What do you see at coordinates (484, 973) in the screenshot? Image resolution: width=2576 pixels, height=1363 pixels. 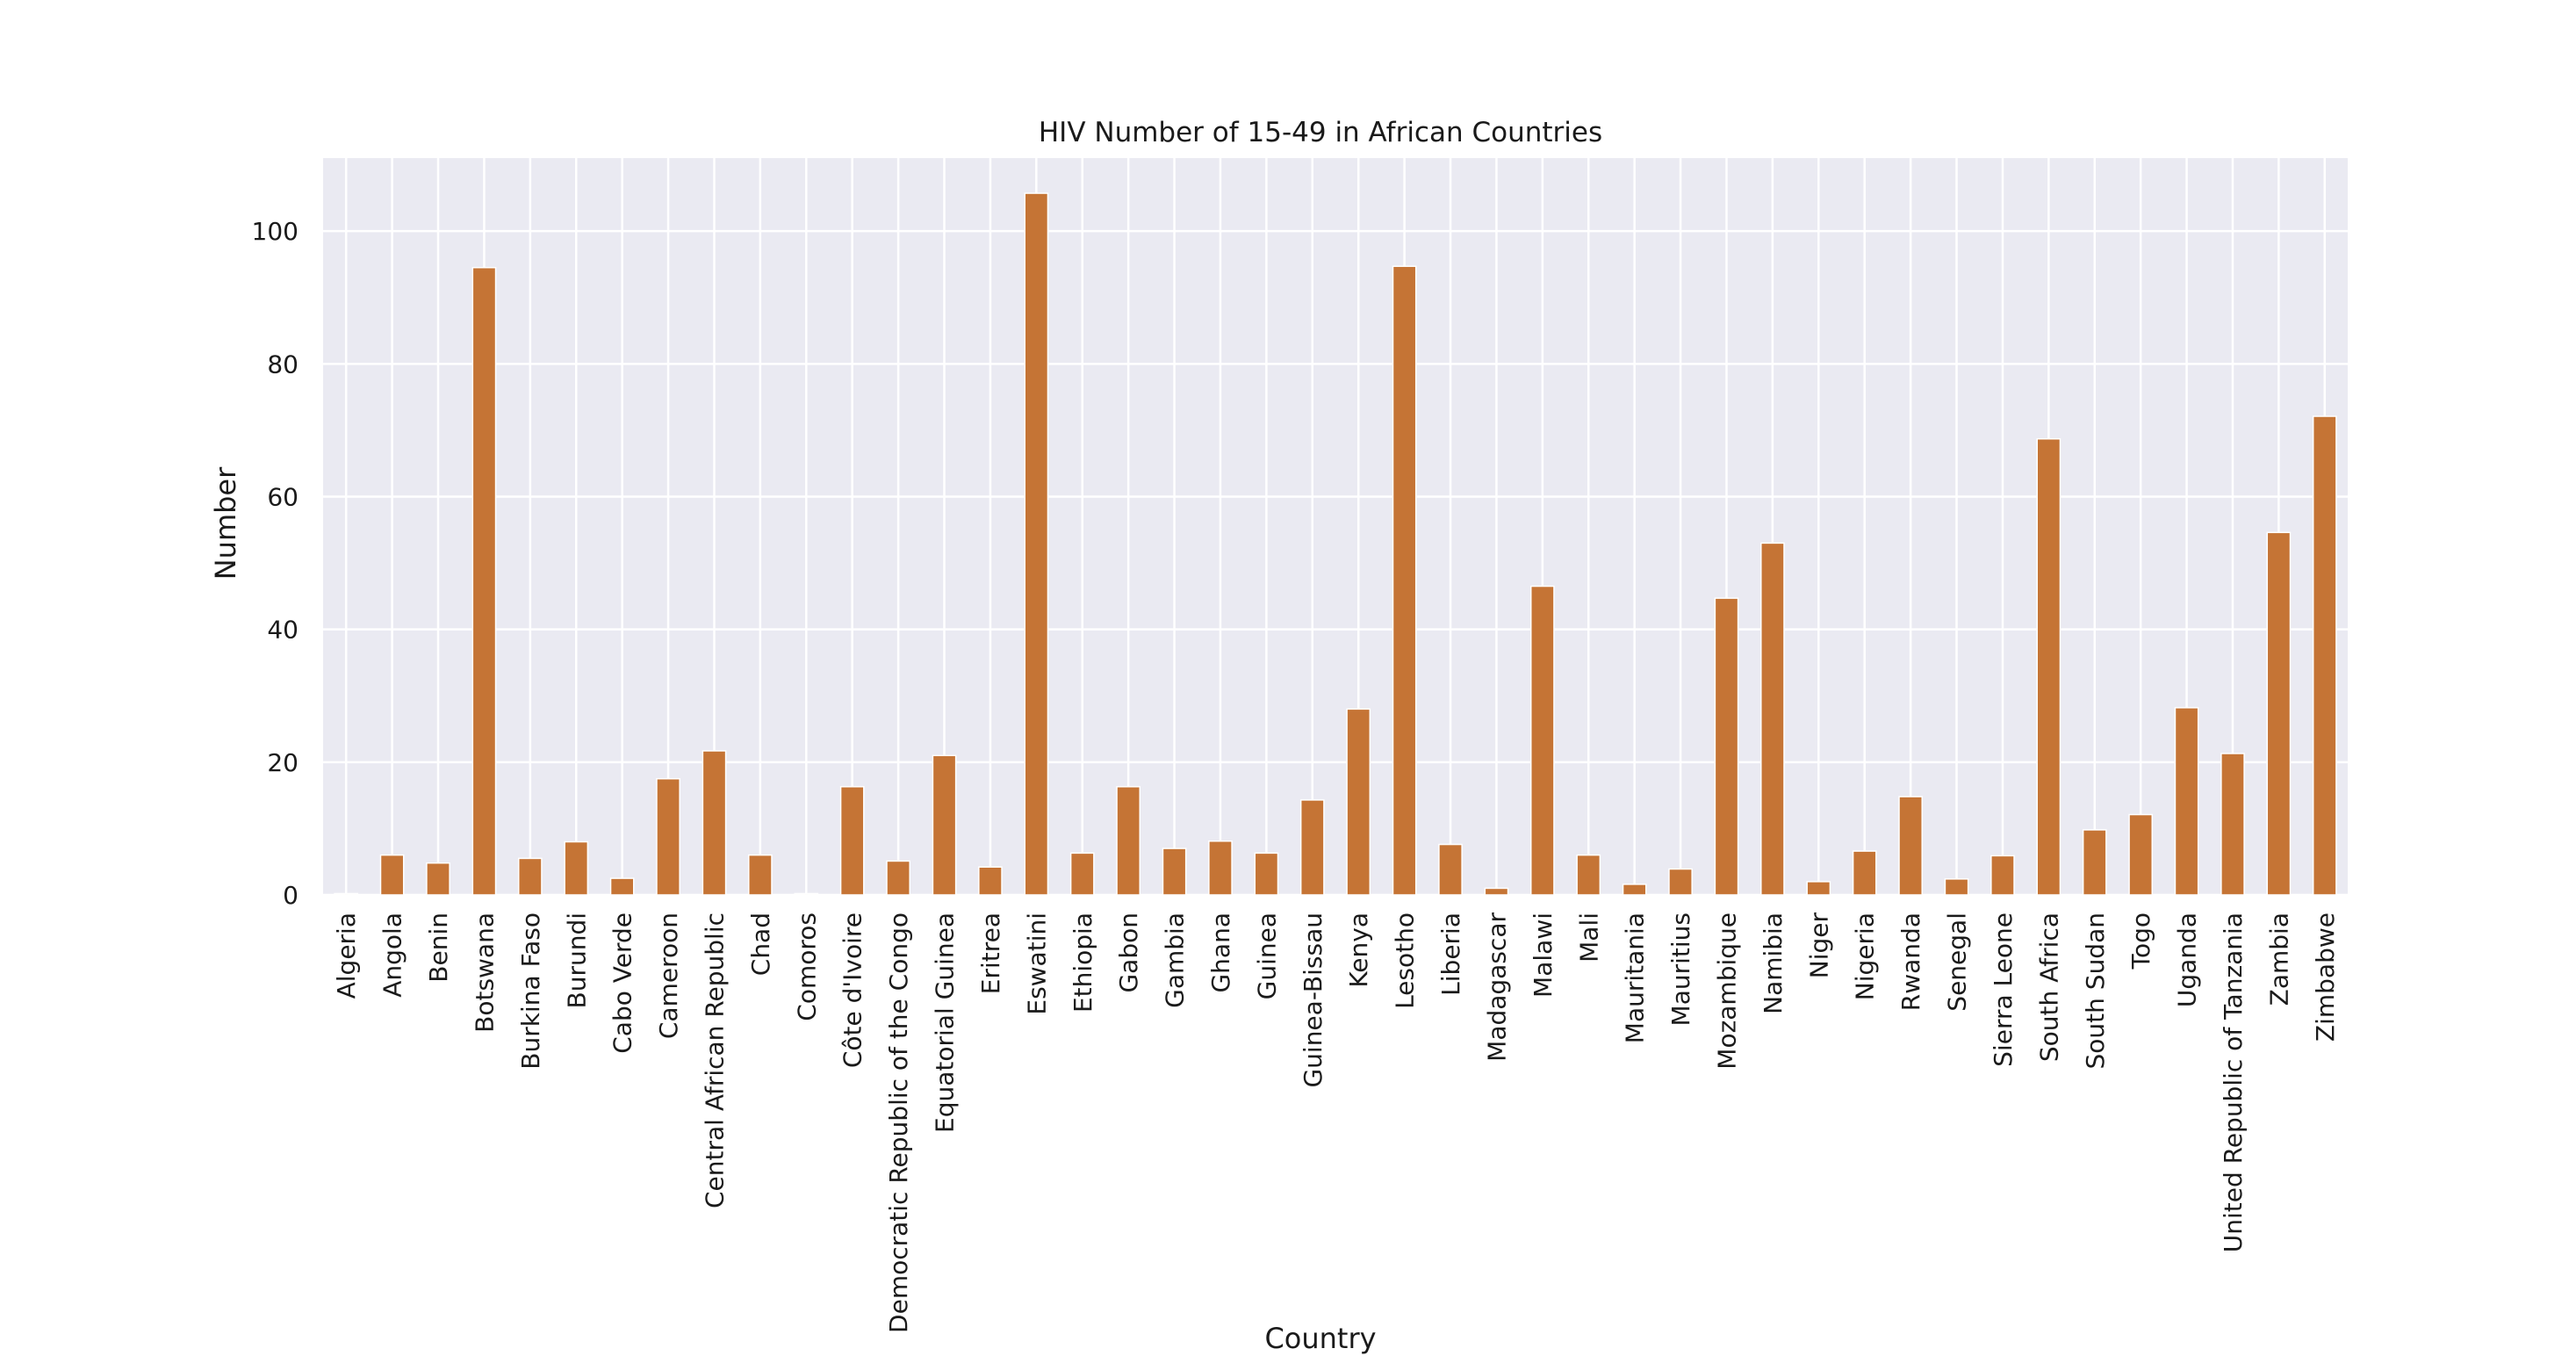 I see `x-tick-label: Botswana` at bounding box center [484, 973].